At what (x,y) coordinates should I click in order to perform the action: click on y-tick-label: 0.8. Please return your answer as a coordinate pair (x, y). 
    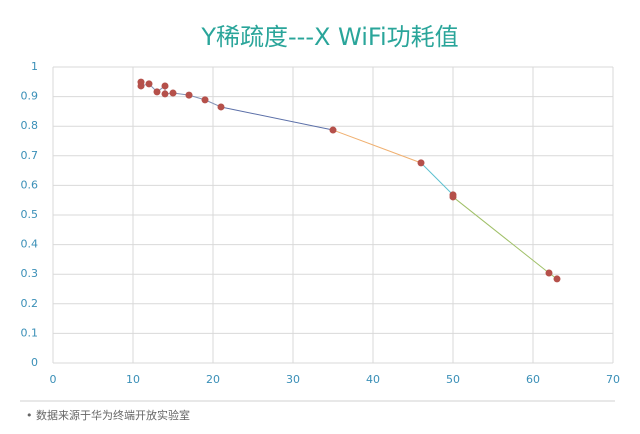
    Looking at the image, I should click on (30, 125).